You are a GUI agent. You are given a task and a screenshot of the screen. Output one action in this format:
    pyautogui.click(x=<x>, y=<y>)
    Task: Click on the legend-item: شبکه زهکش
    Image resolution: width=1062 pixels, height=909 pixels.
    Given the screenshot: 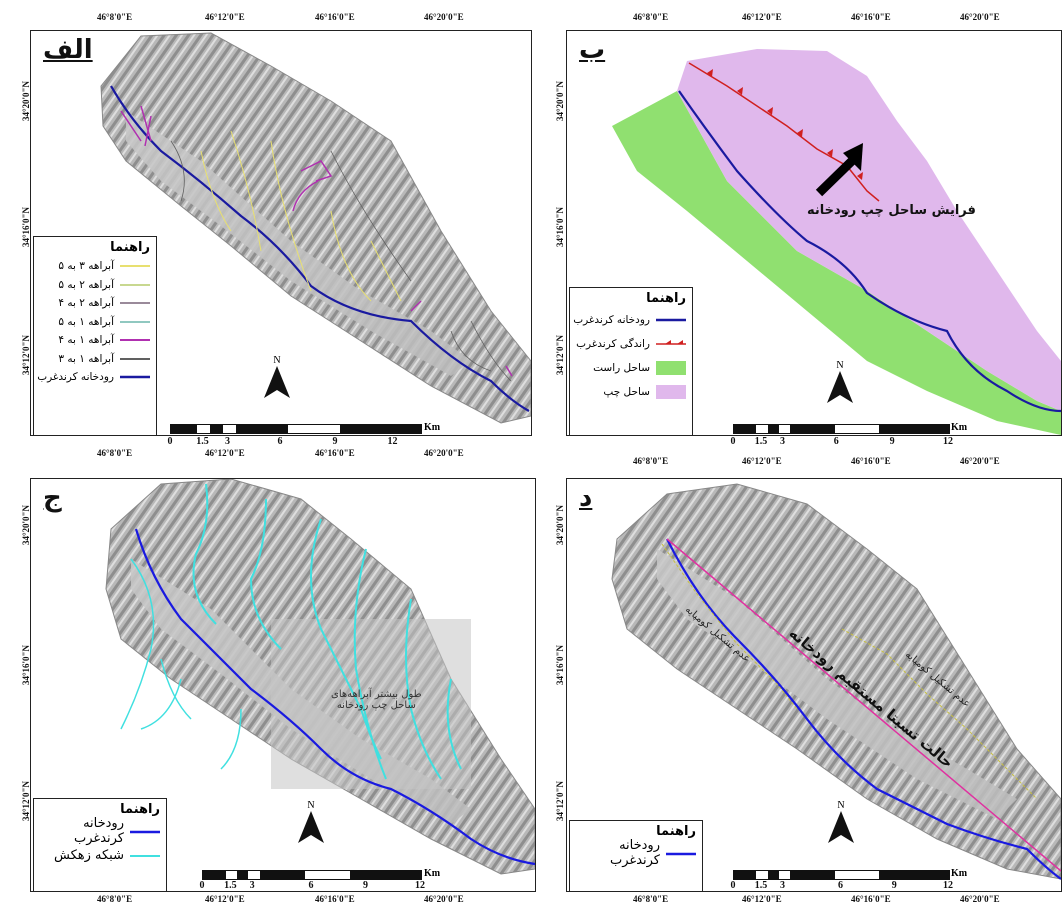 What is the action you would take?
    pyautogui.click(x=100, y=855)
    